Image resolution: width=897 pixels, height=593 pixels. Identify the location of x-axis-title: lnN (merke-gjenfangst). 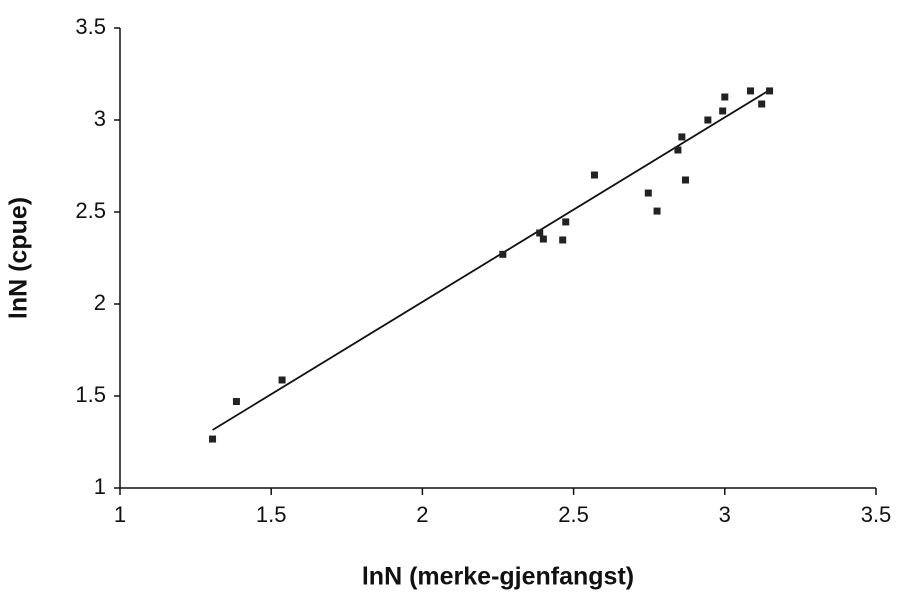
(498, 577).